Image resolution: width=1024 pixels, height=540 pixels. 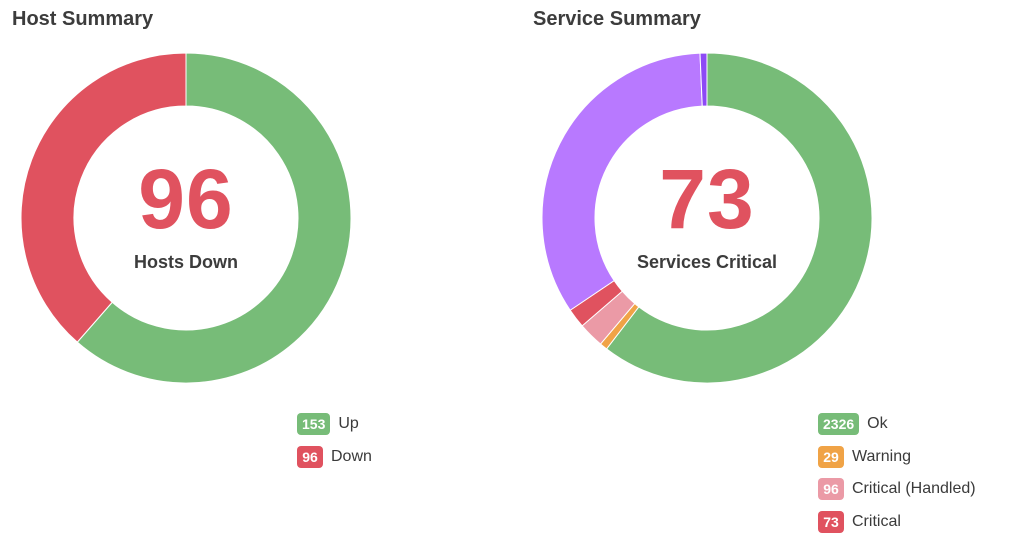 I want to click on up-label: Up, so click(x=348, y=424).